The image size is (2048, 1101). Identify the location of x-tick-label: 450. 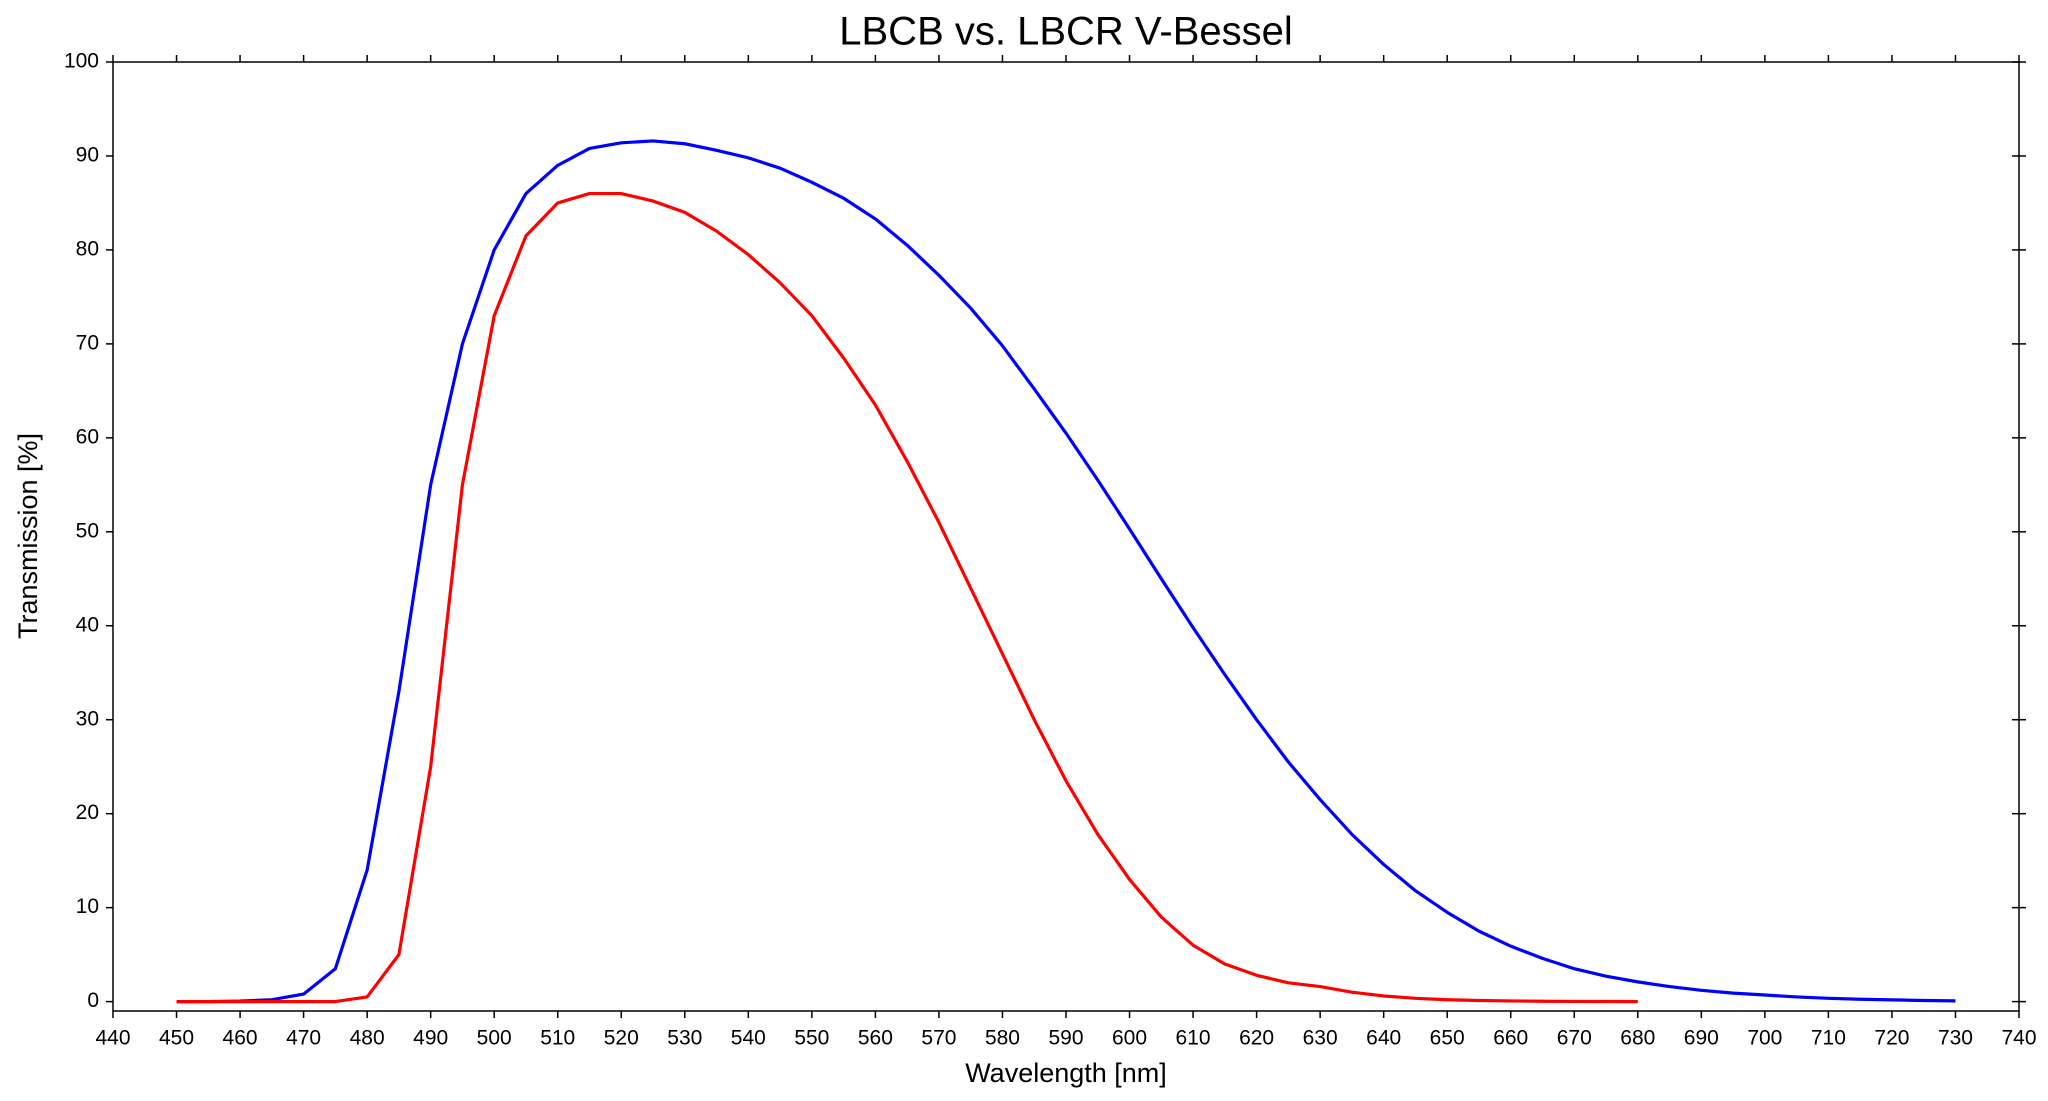
(176, 1038).